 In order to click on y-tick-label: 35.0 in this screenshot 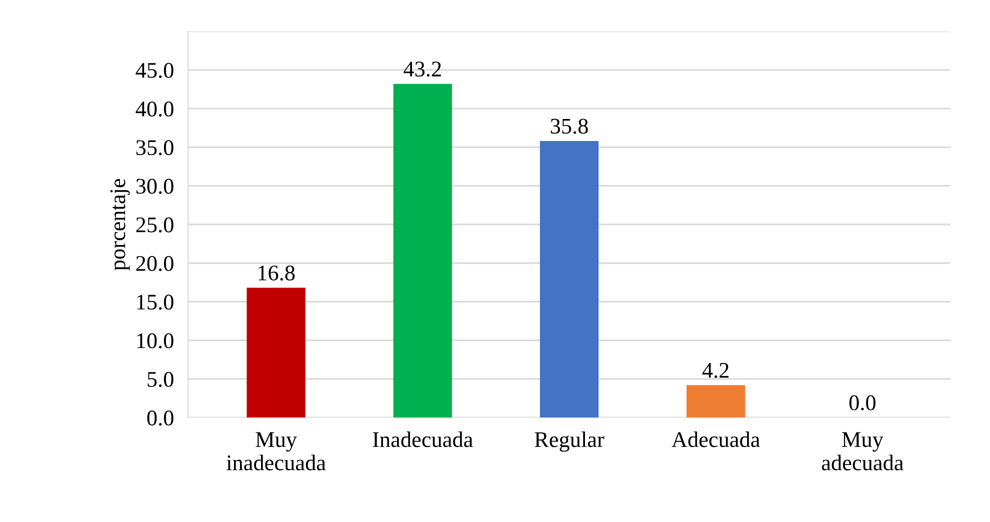, I will do `click(155, 148)`.